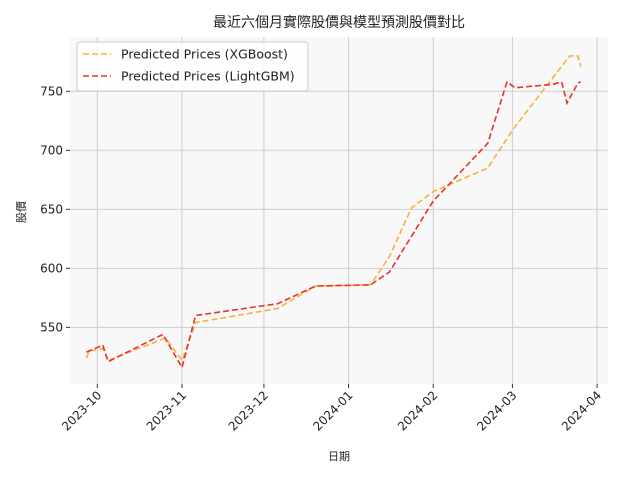 This screenshot has width=640, height=480. I want to click on legend-box, so click(192, 66).